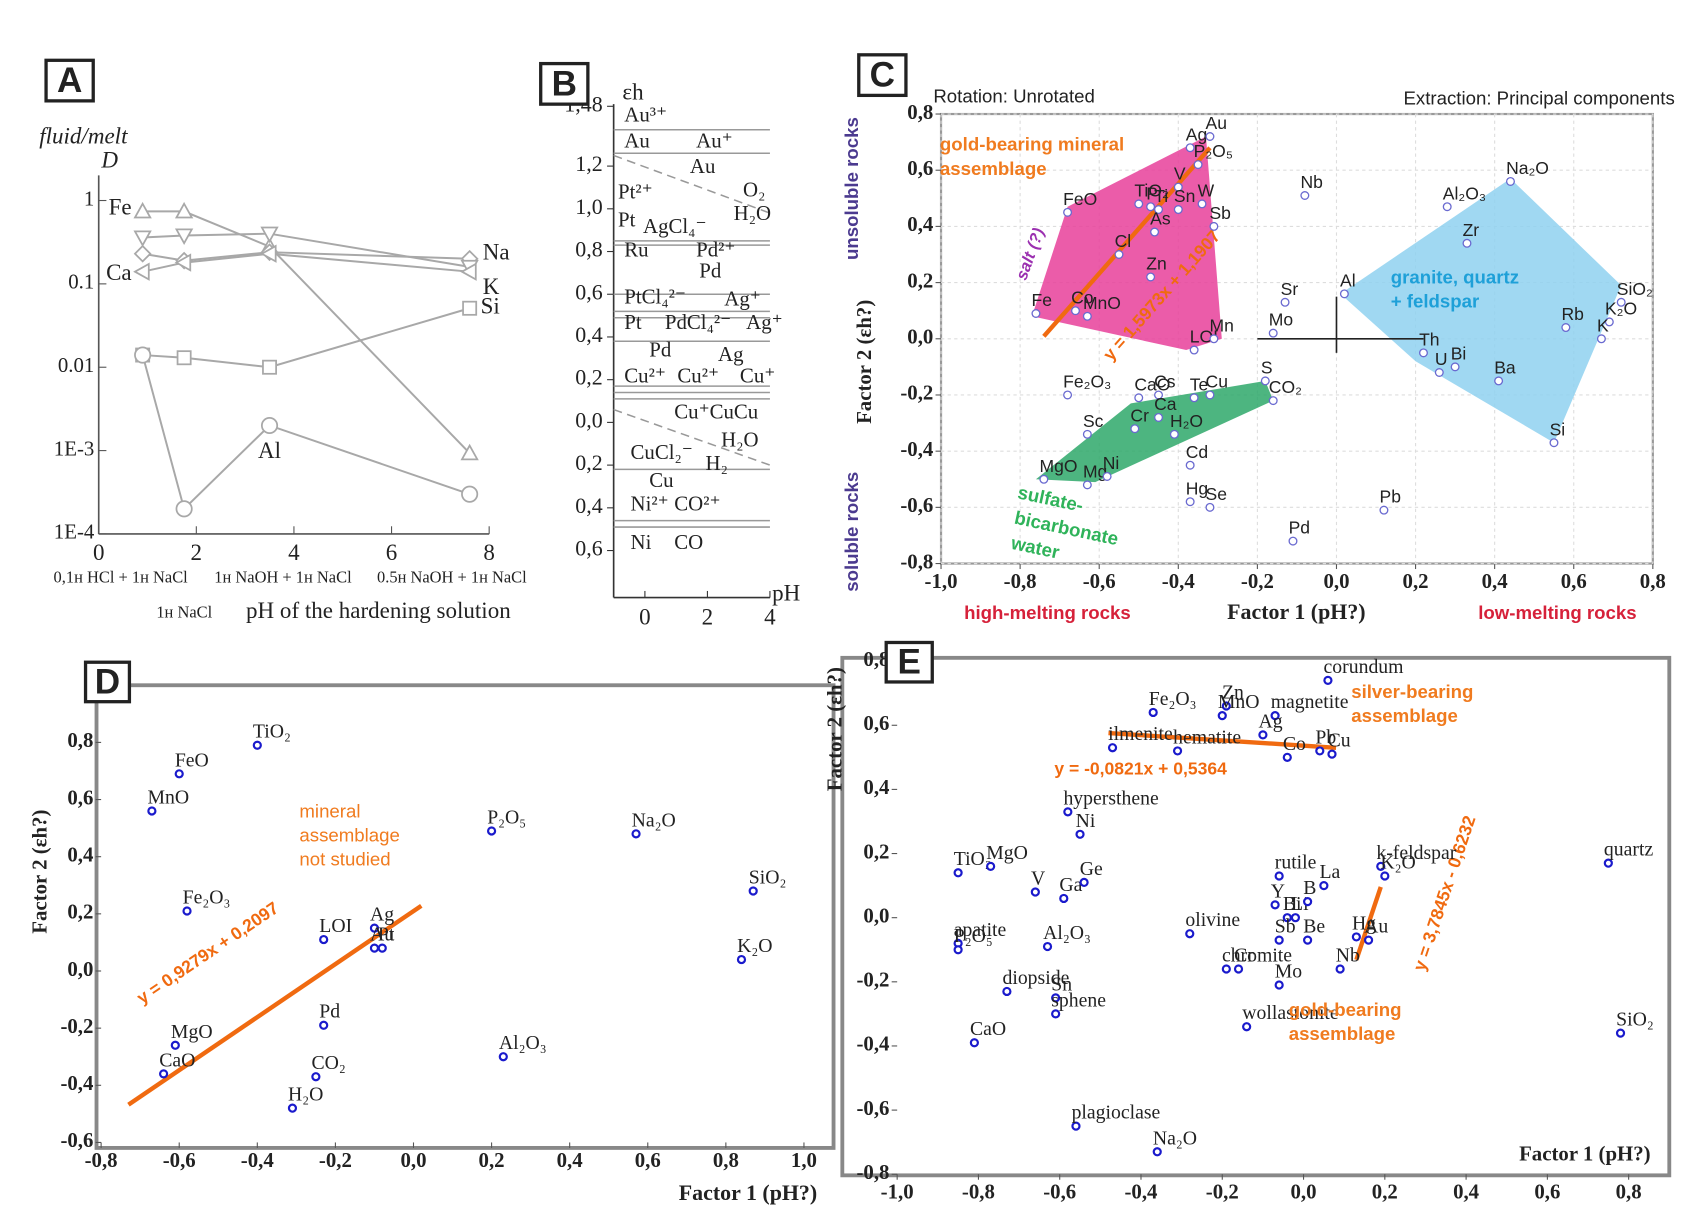 The height and width of the screenshot is (1217, 1700). I want to click on y-tick-label: -0,4, so click(77, 1083).